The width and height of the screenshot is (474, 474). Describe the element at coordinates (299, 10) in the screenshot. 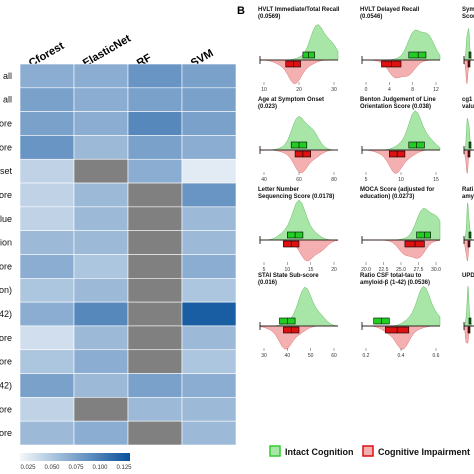

I see `panel-title: HVLT Immediate/Total Recall` at that location.